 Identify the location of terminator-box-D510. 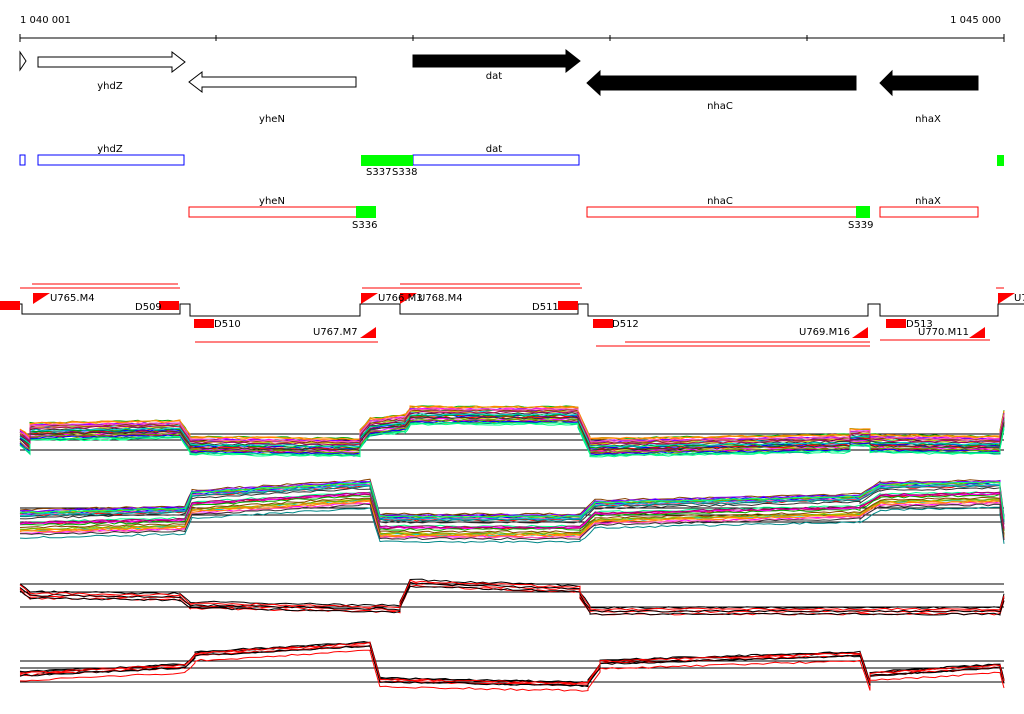
(204, 323).